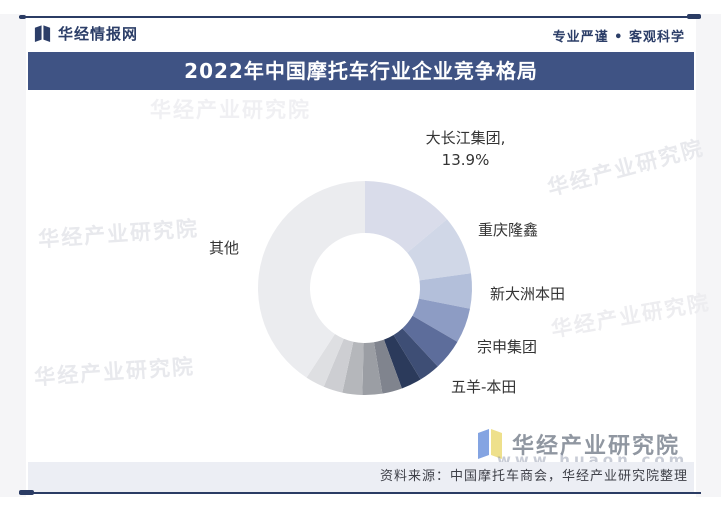 The image size is (721, 507). Describe the element at coordinates (490, 444) in the screenshot. I see `huajing-book-icon` at that location.